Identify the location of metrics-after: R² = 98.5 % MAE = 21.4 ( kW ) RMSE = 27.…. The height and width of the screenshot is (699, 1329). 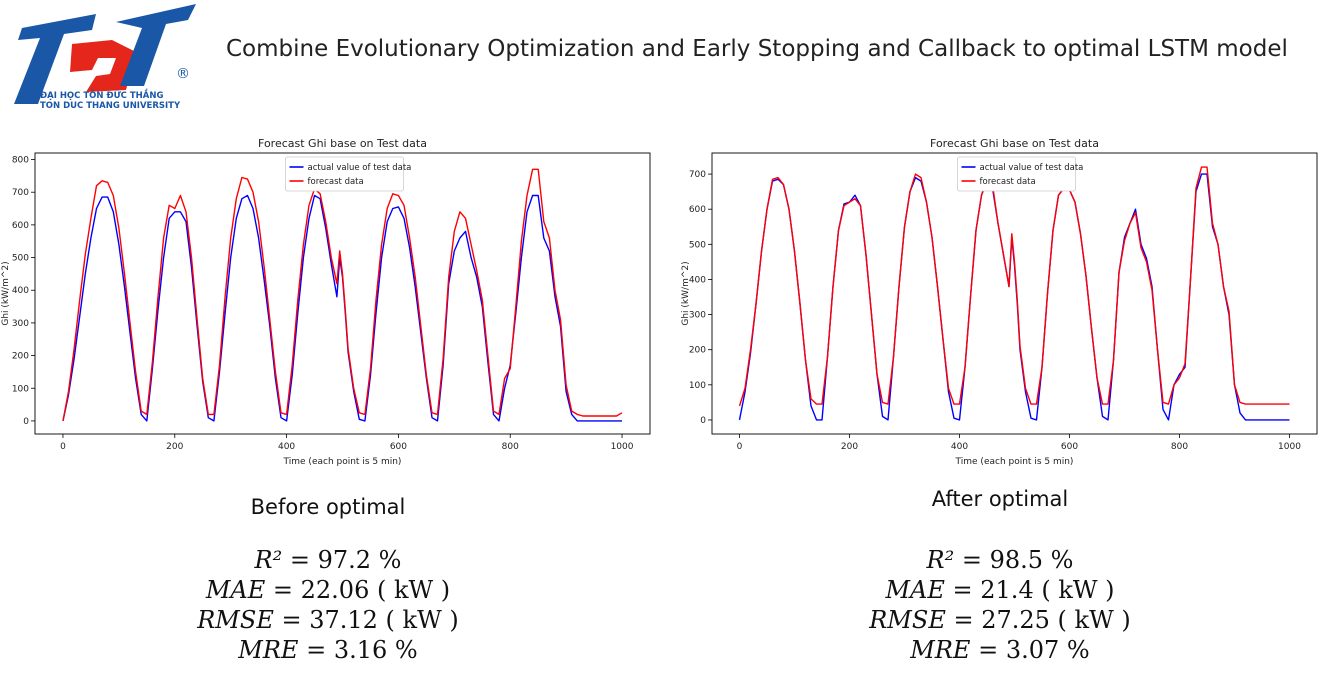
(1000, 605).